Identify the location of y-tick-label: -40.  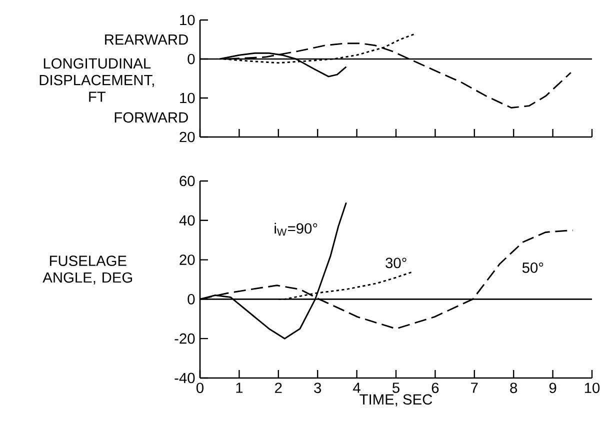
(184, 378).